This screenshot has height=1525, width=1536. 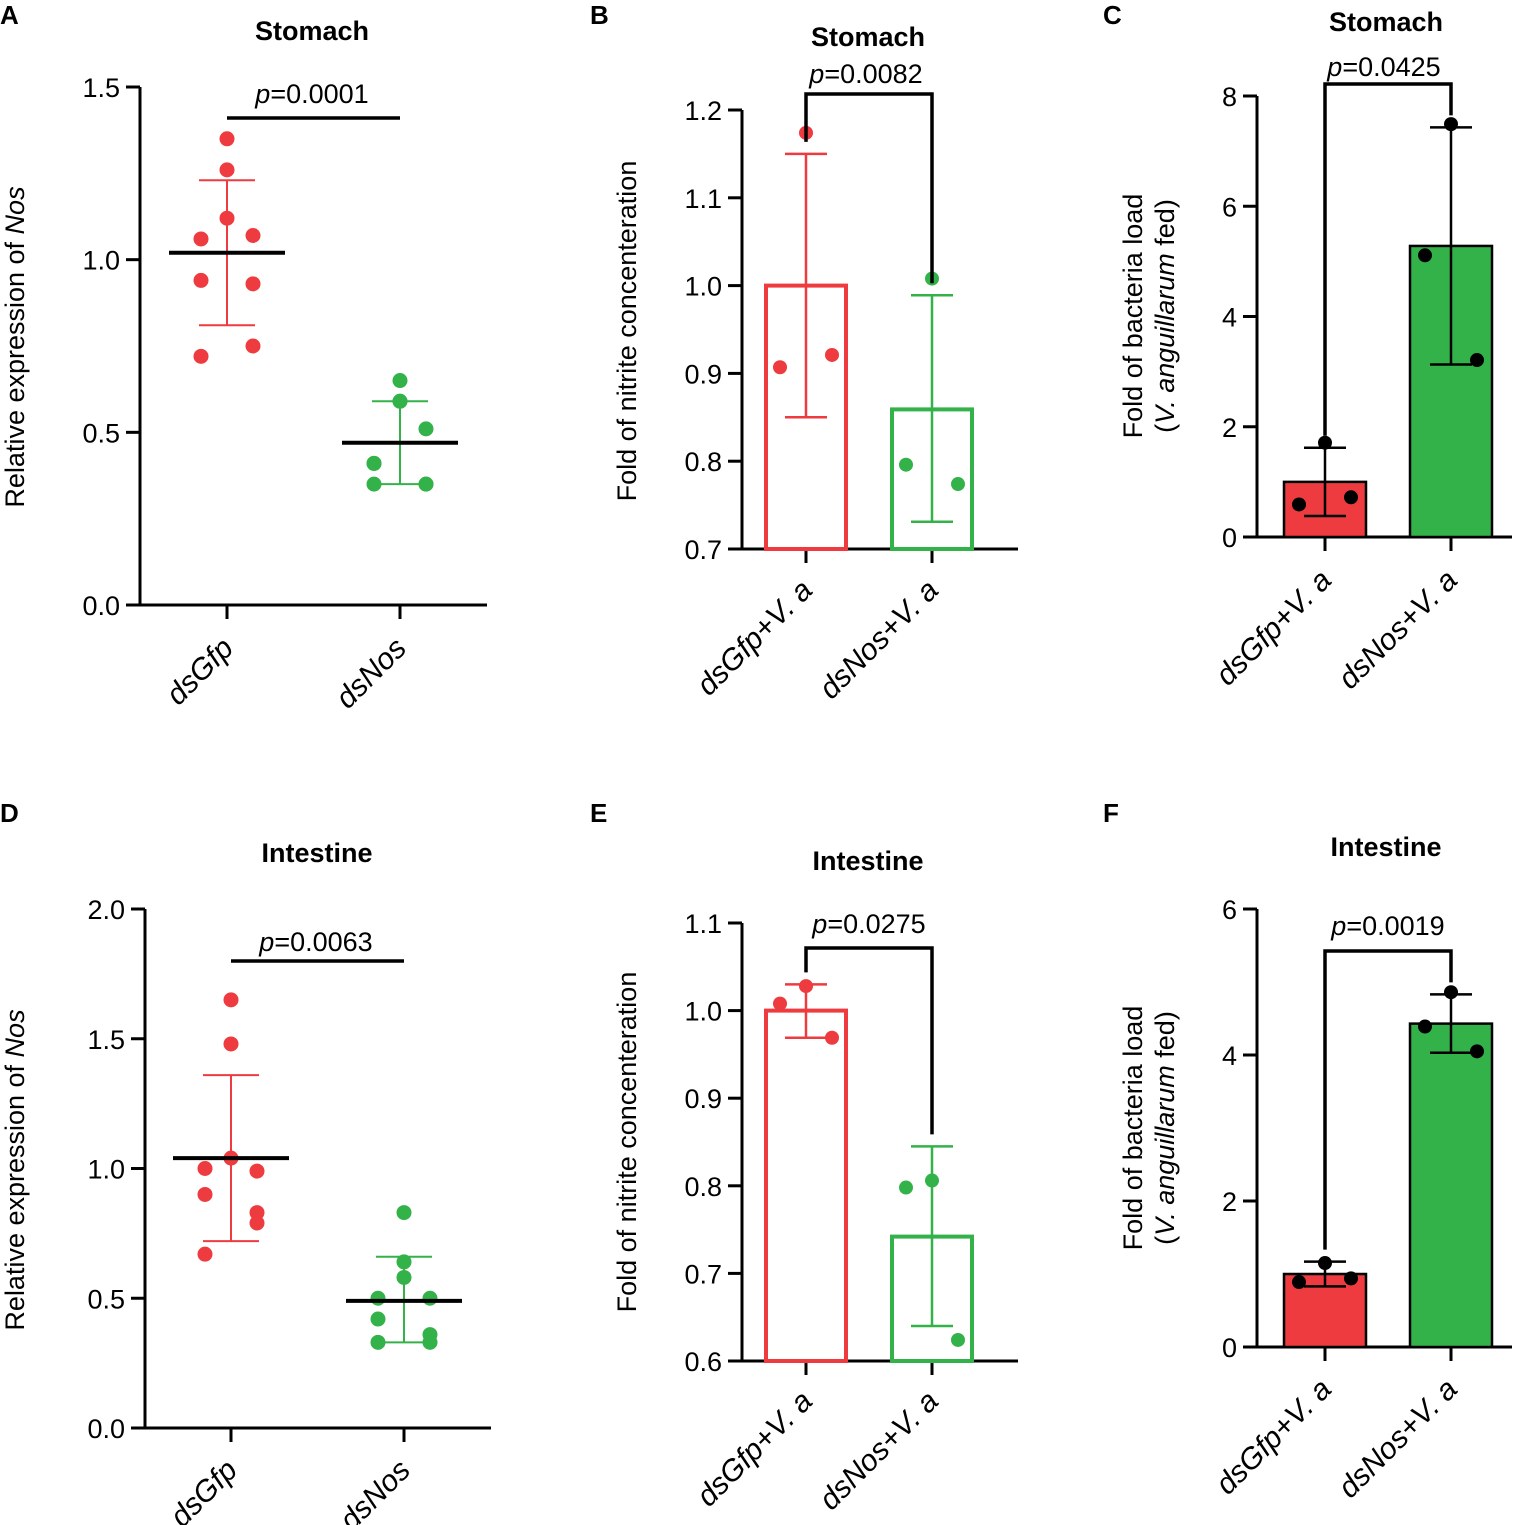 I want to click on panel-letter: A, so click(x=9, y=15).